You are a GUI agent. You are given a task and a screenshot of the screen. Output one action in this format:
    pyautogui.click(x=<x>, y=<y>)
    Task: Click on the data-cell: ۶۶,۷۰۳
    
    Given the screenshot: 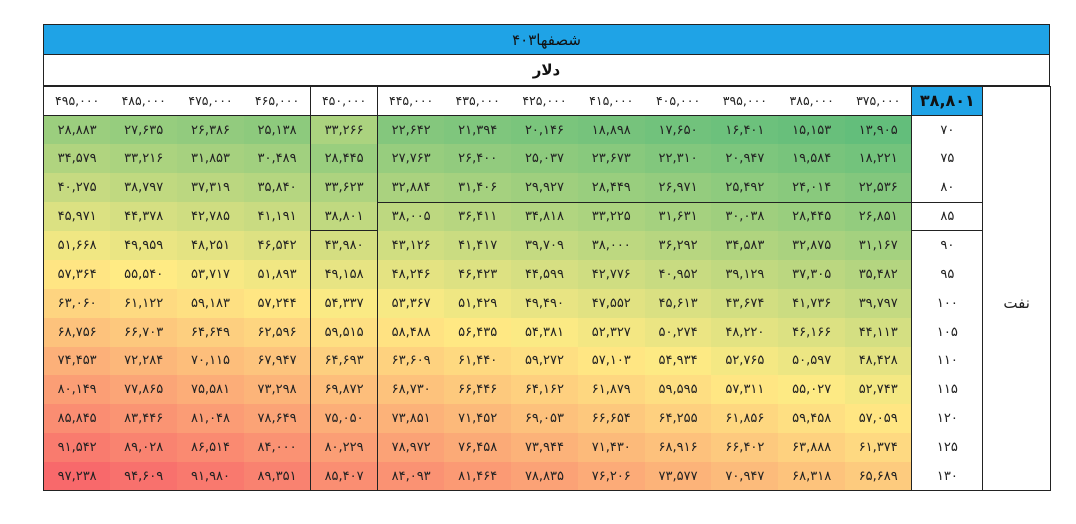 What is the action you would take?
    pyautogui.click(x=144, y=332)
    